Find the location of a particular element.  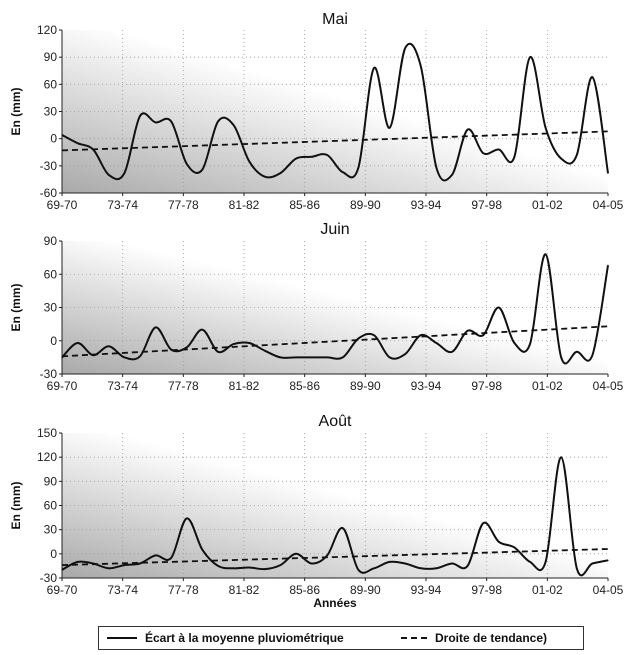

legend-solid-swatch is located at coordinates (122, 638).